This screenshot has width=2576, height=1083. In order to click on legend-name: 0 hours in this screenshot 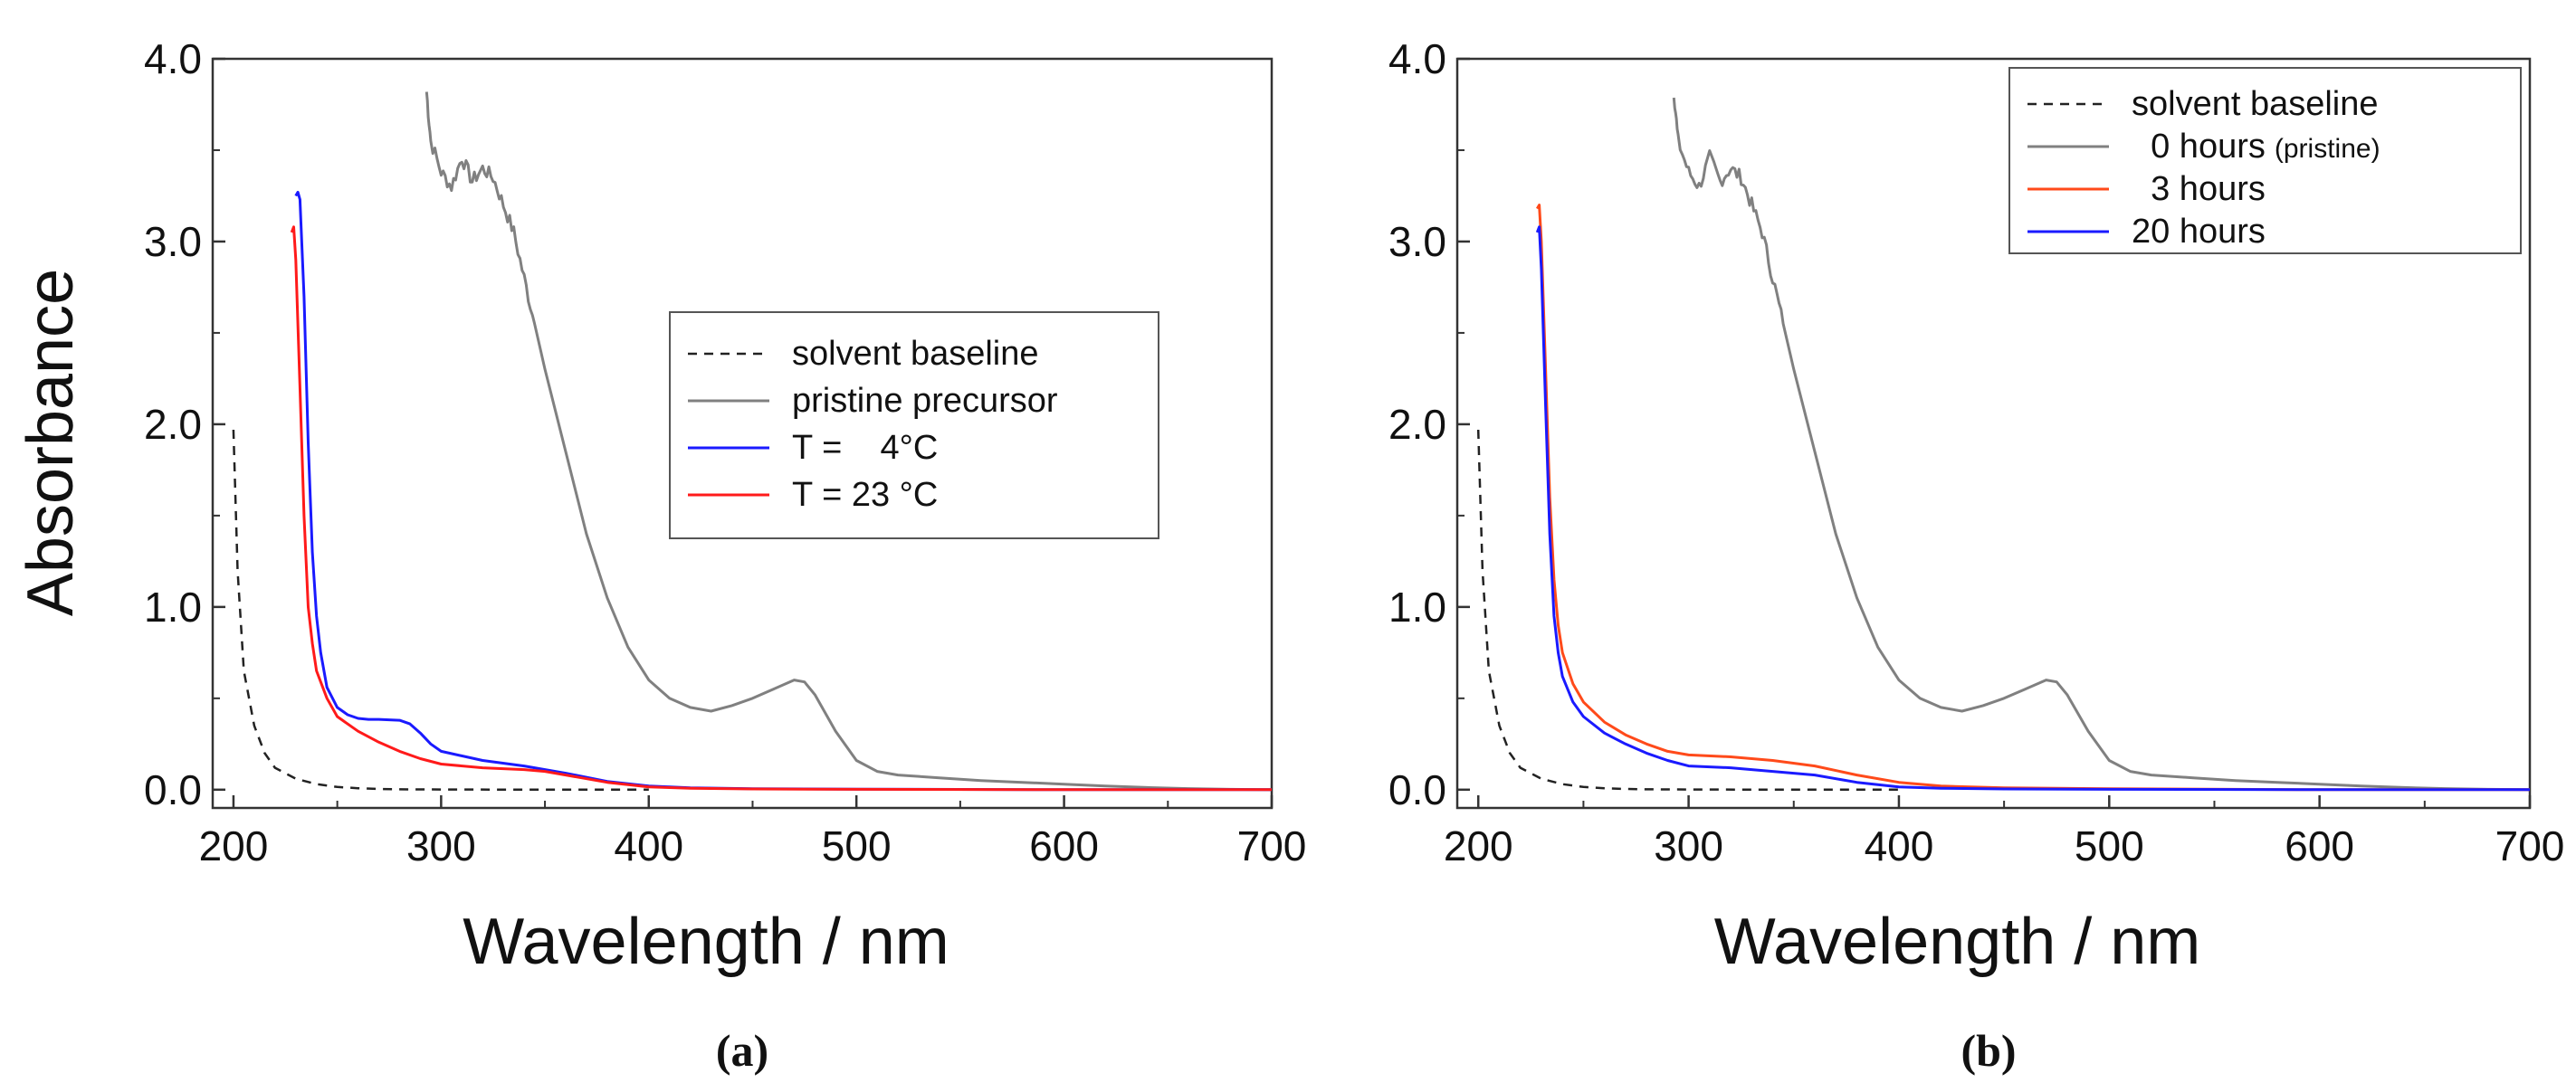, I will do `click(2199, 147)`.